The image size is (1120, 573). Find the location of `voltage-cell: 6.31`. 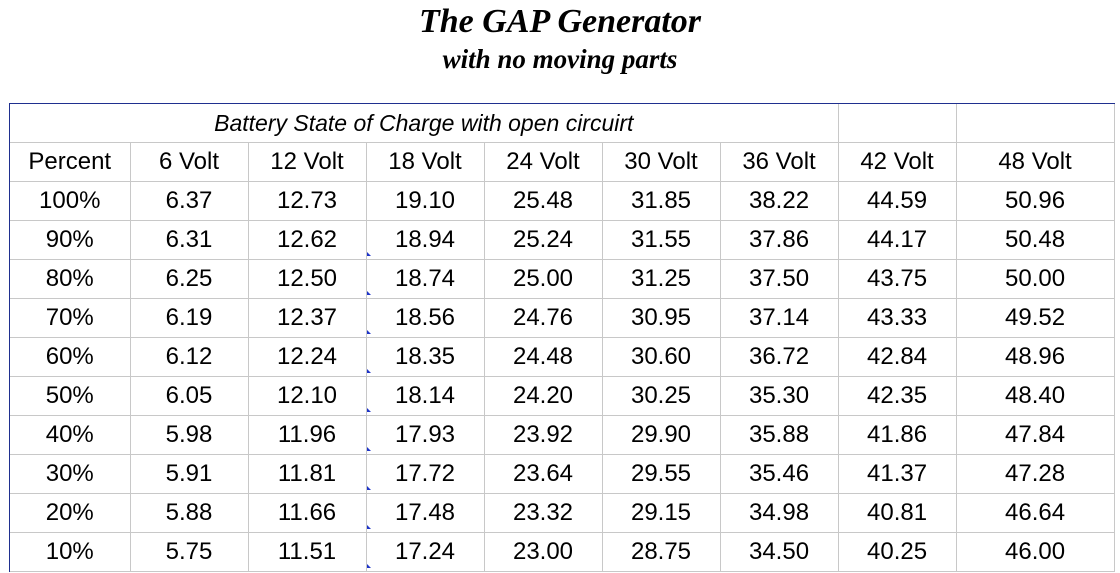

voltage-cell: 6.31 is located at coordinates (189, 240).